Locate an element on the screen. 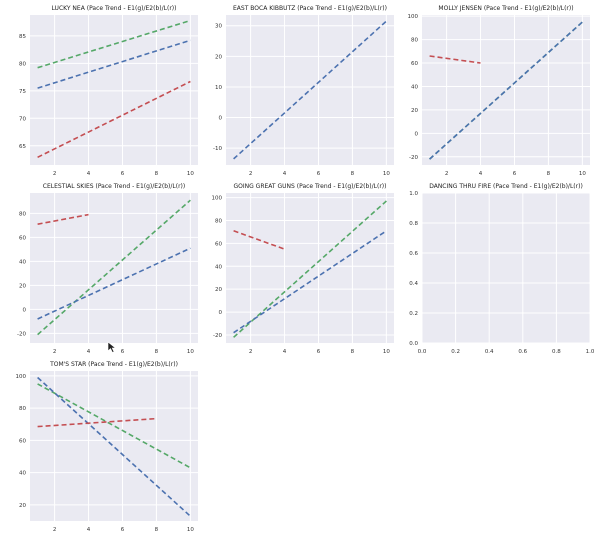  y-tick-label: -10 is located at coordinates (217, 149).